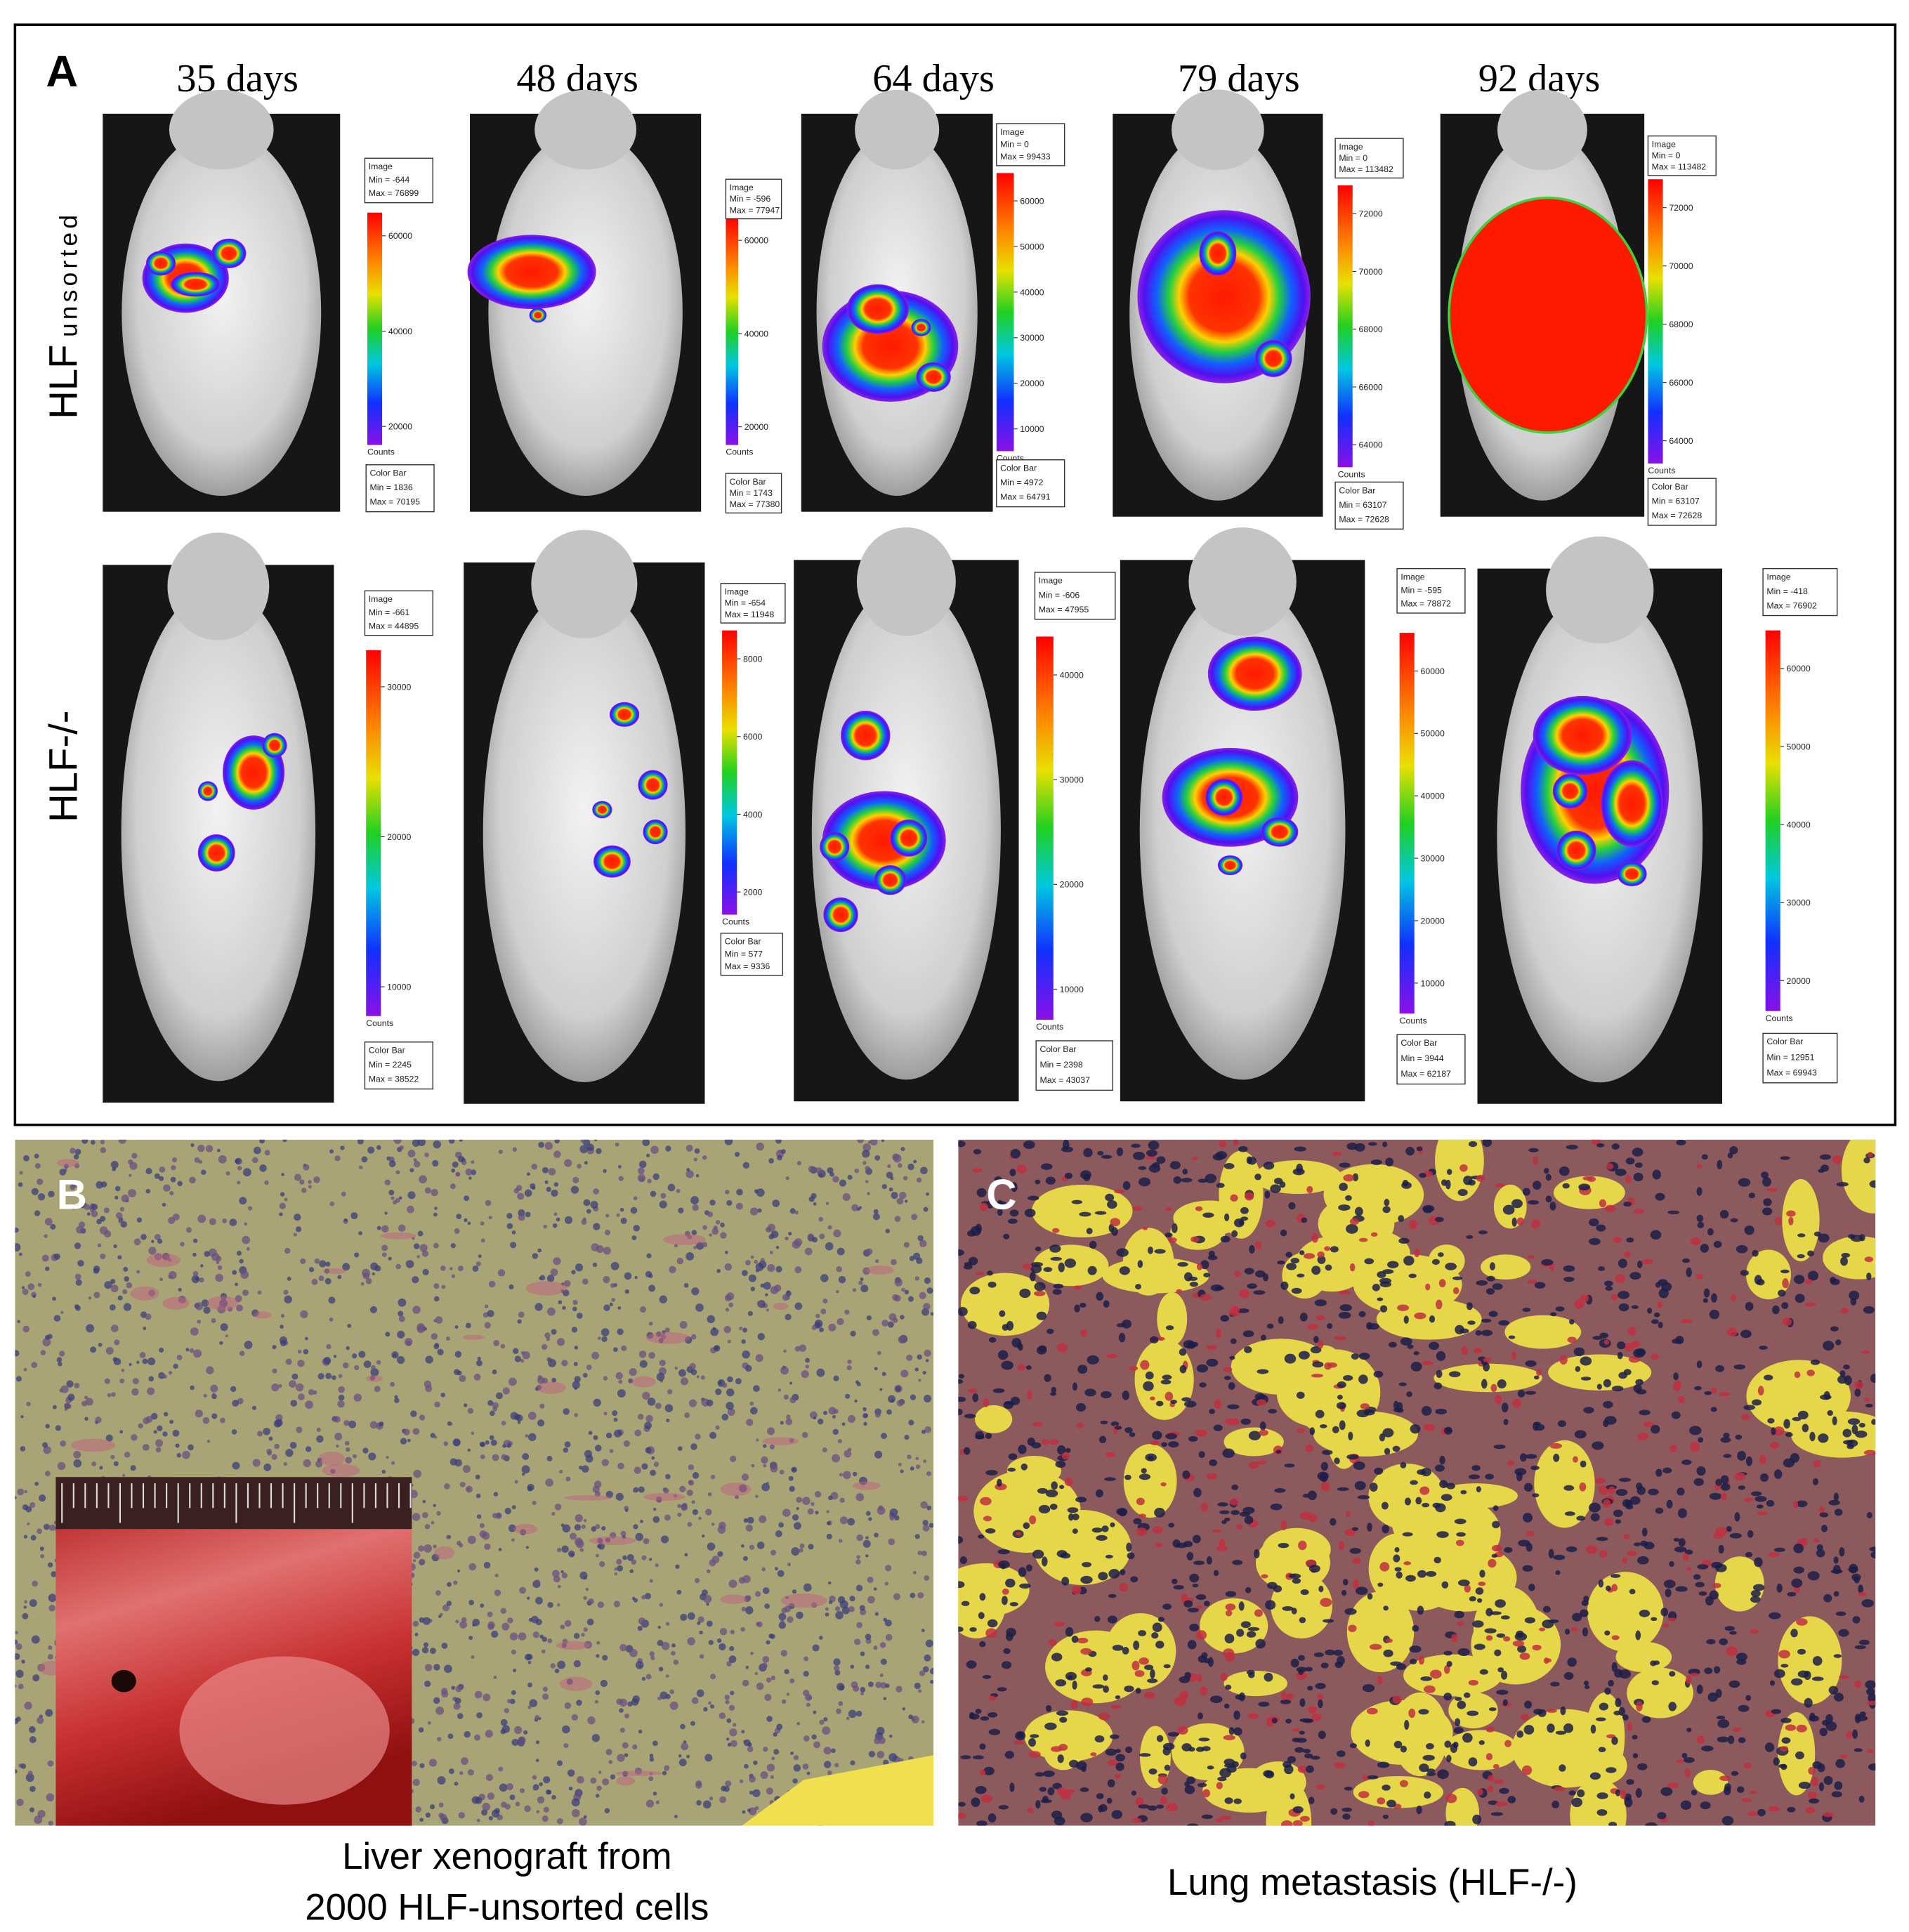 This screenshot has height=1932, width=1909. What do you see at coordinates (398, 1236) in the screenshot?
I see `stroma` at bounding box center [398, 1236].